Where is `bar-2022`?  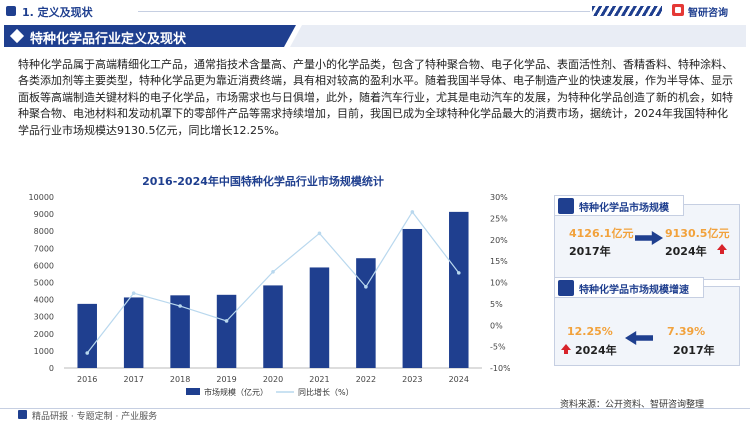
bar-2022 is located at coordinates (366, 313).